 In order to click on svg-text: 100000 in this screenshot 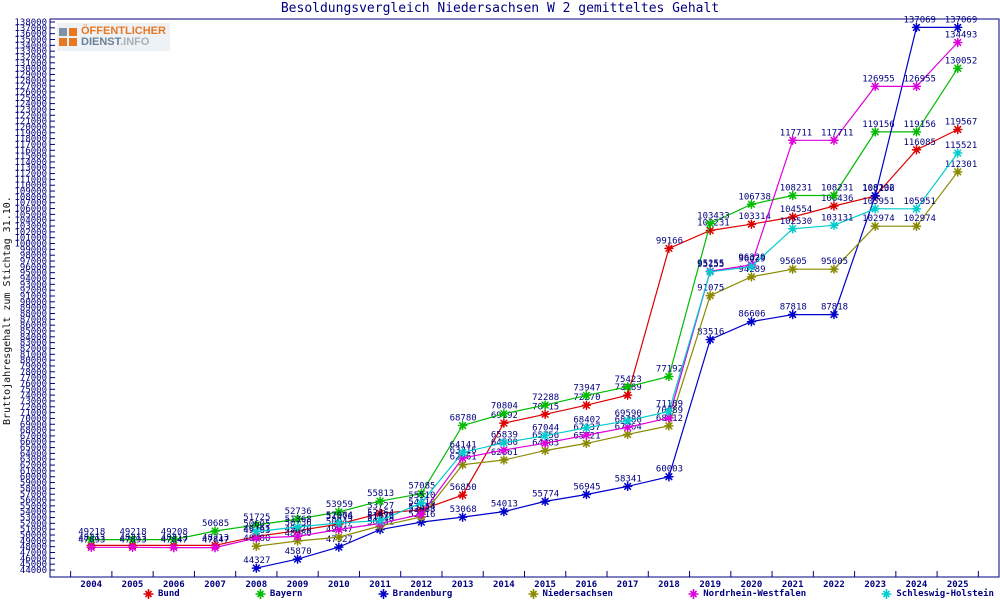, I will do `click(30, 245)`.